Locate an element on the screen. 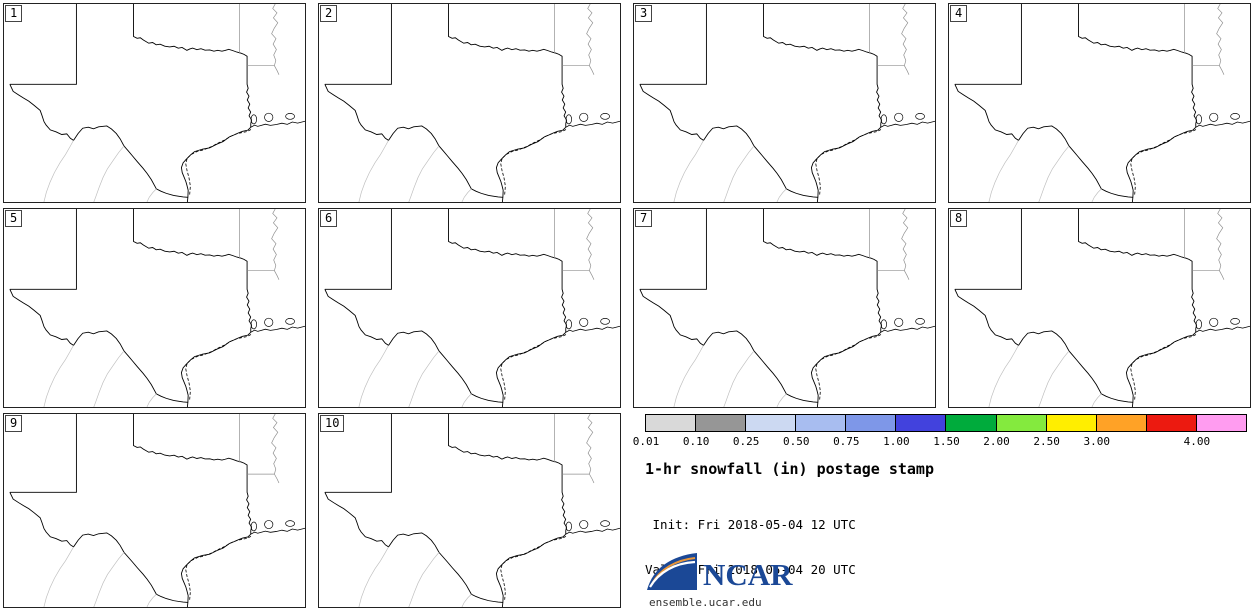 Image resolution: width=1260 pixels, height=610 pixels. colorbar-segment: 0.01 is located at coordinates (664, 431).